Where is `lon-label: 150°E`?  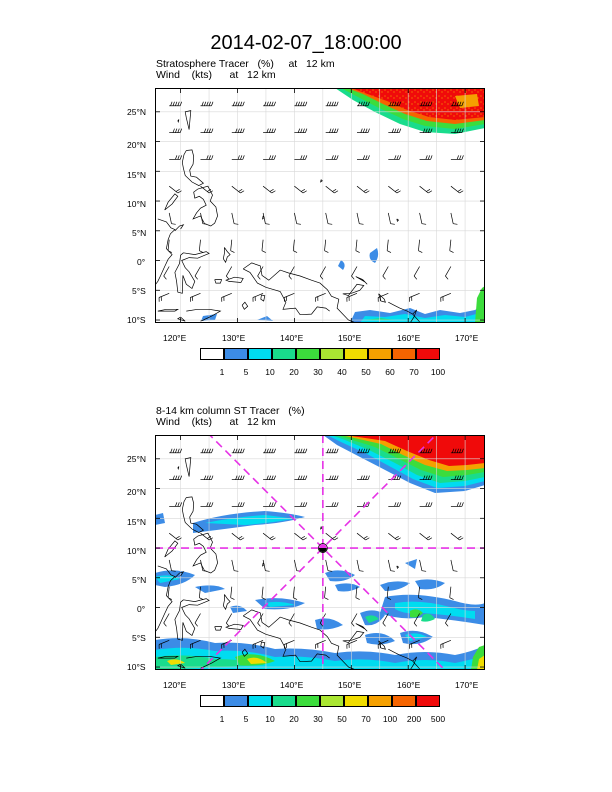 lon-label: 150°E is located at coordinates (350, 338).